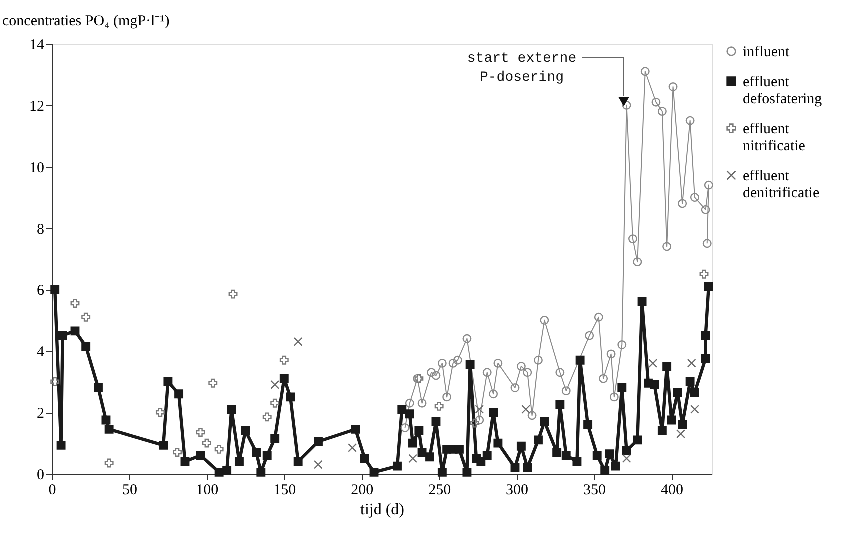  I want to click on x-tick-label: 150, so click(285, 490).